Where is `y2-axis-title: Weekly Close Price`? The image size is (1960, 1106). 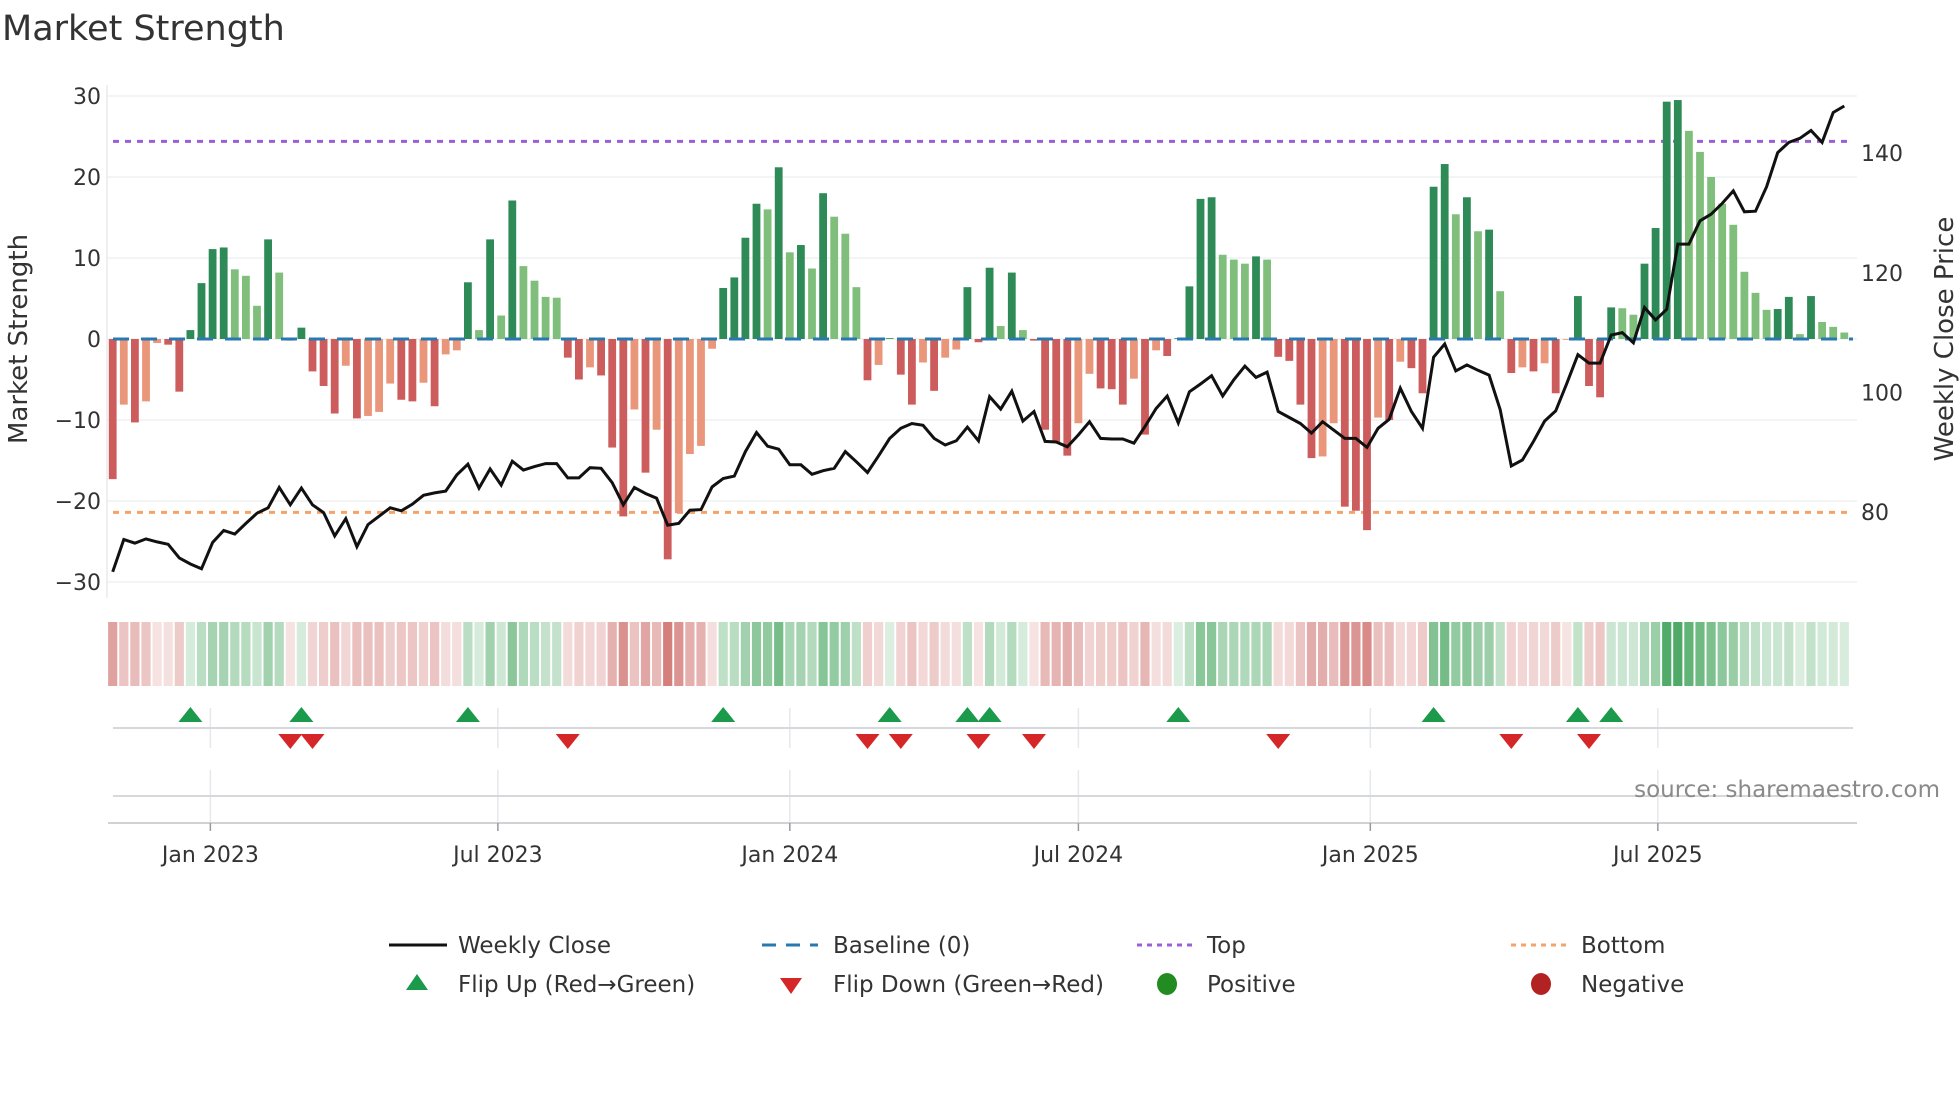 y2-axis-title: Weekly Close Price is located at coordinates (1945, 339).